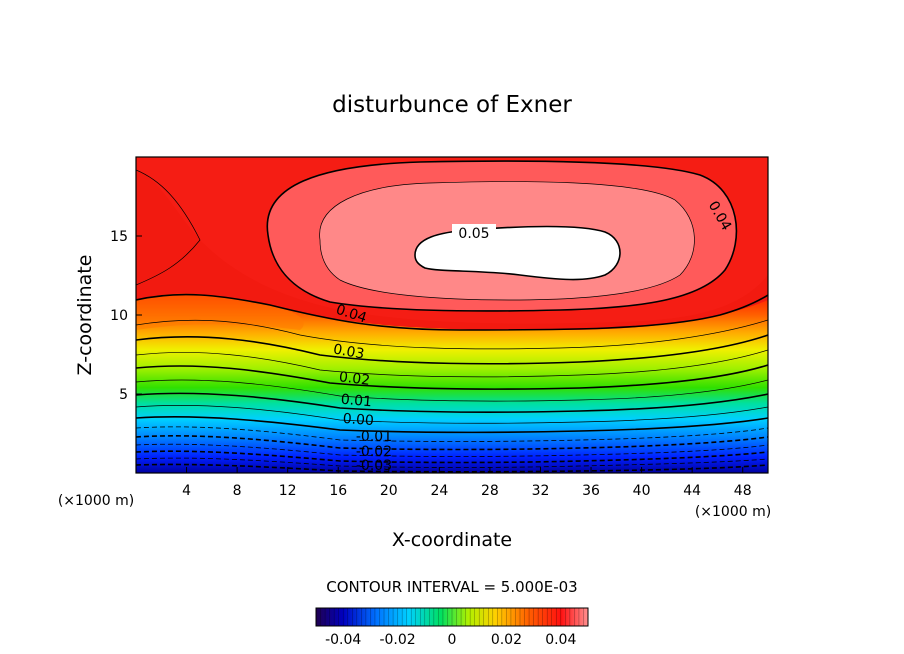 This screenshot has width=904, height=654. Describe the element at coordinates (692, 491) in the screenshot. I see `x-tick-label: 44` at that location.